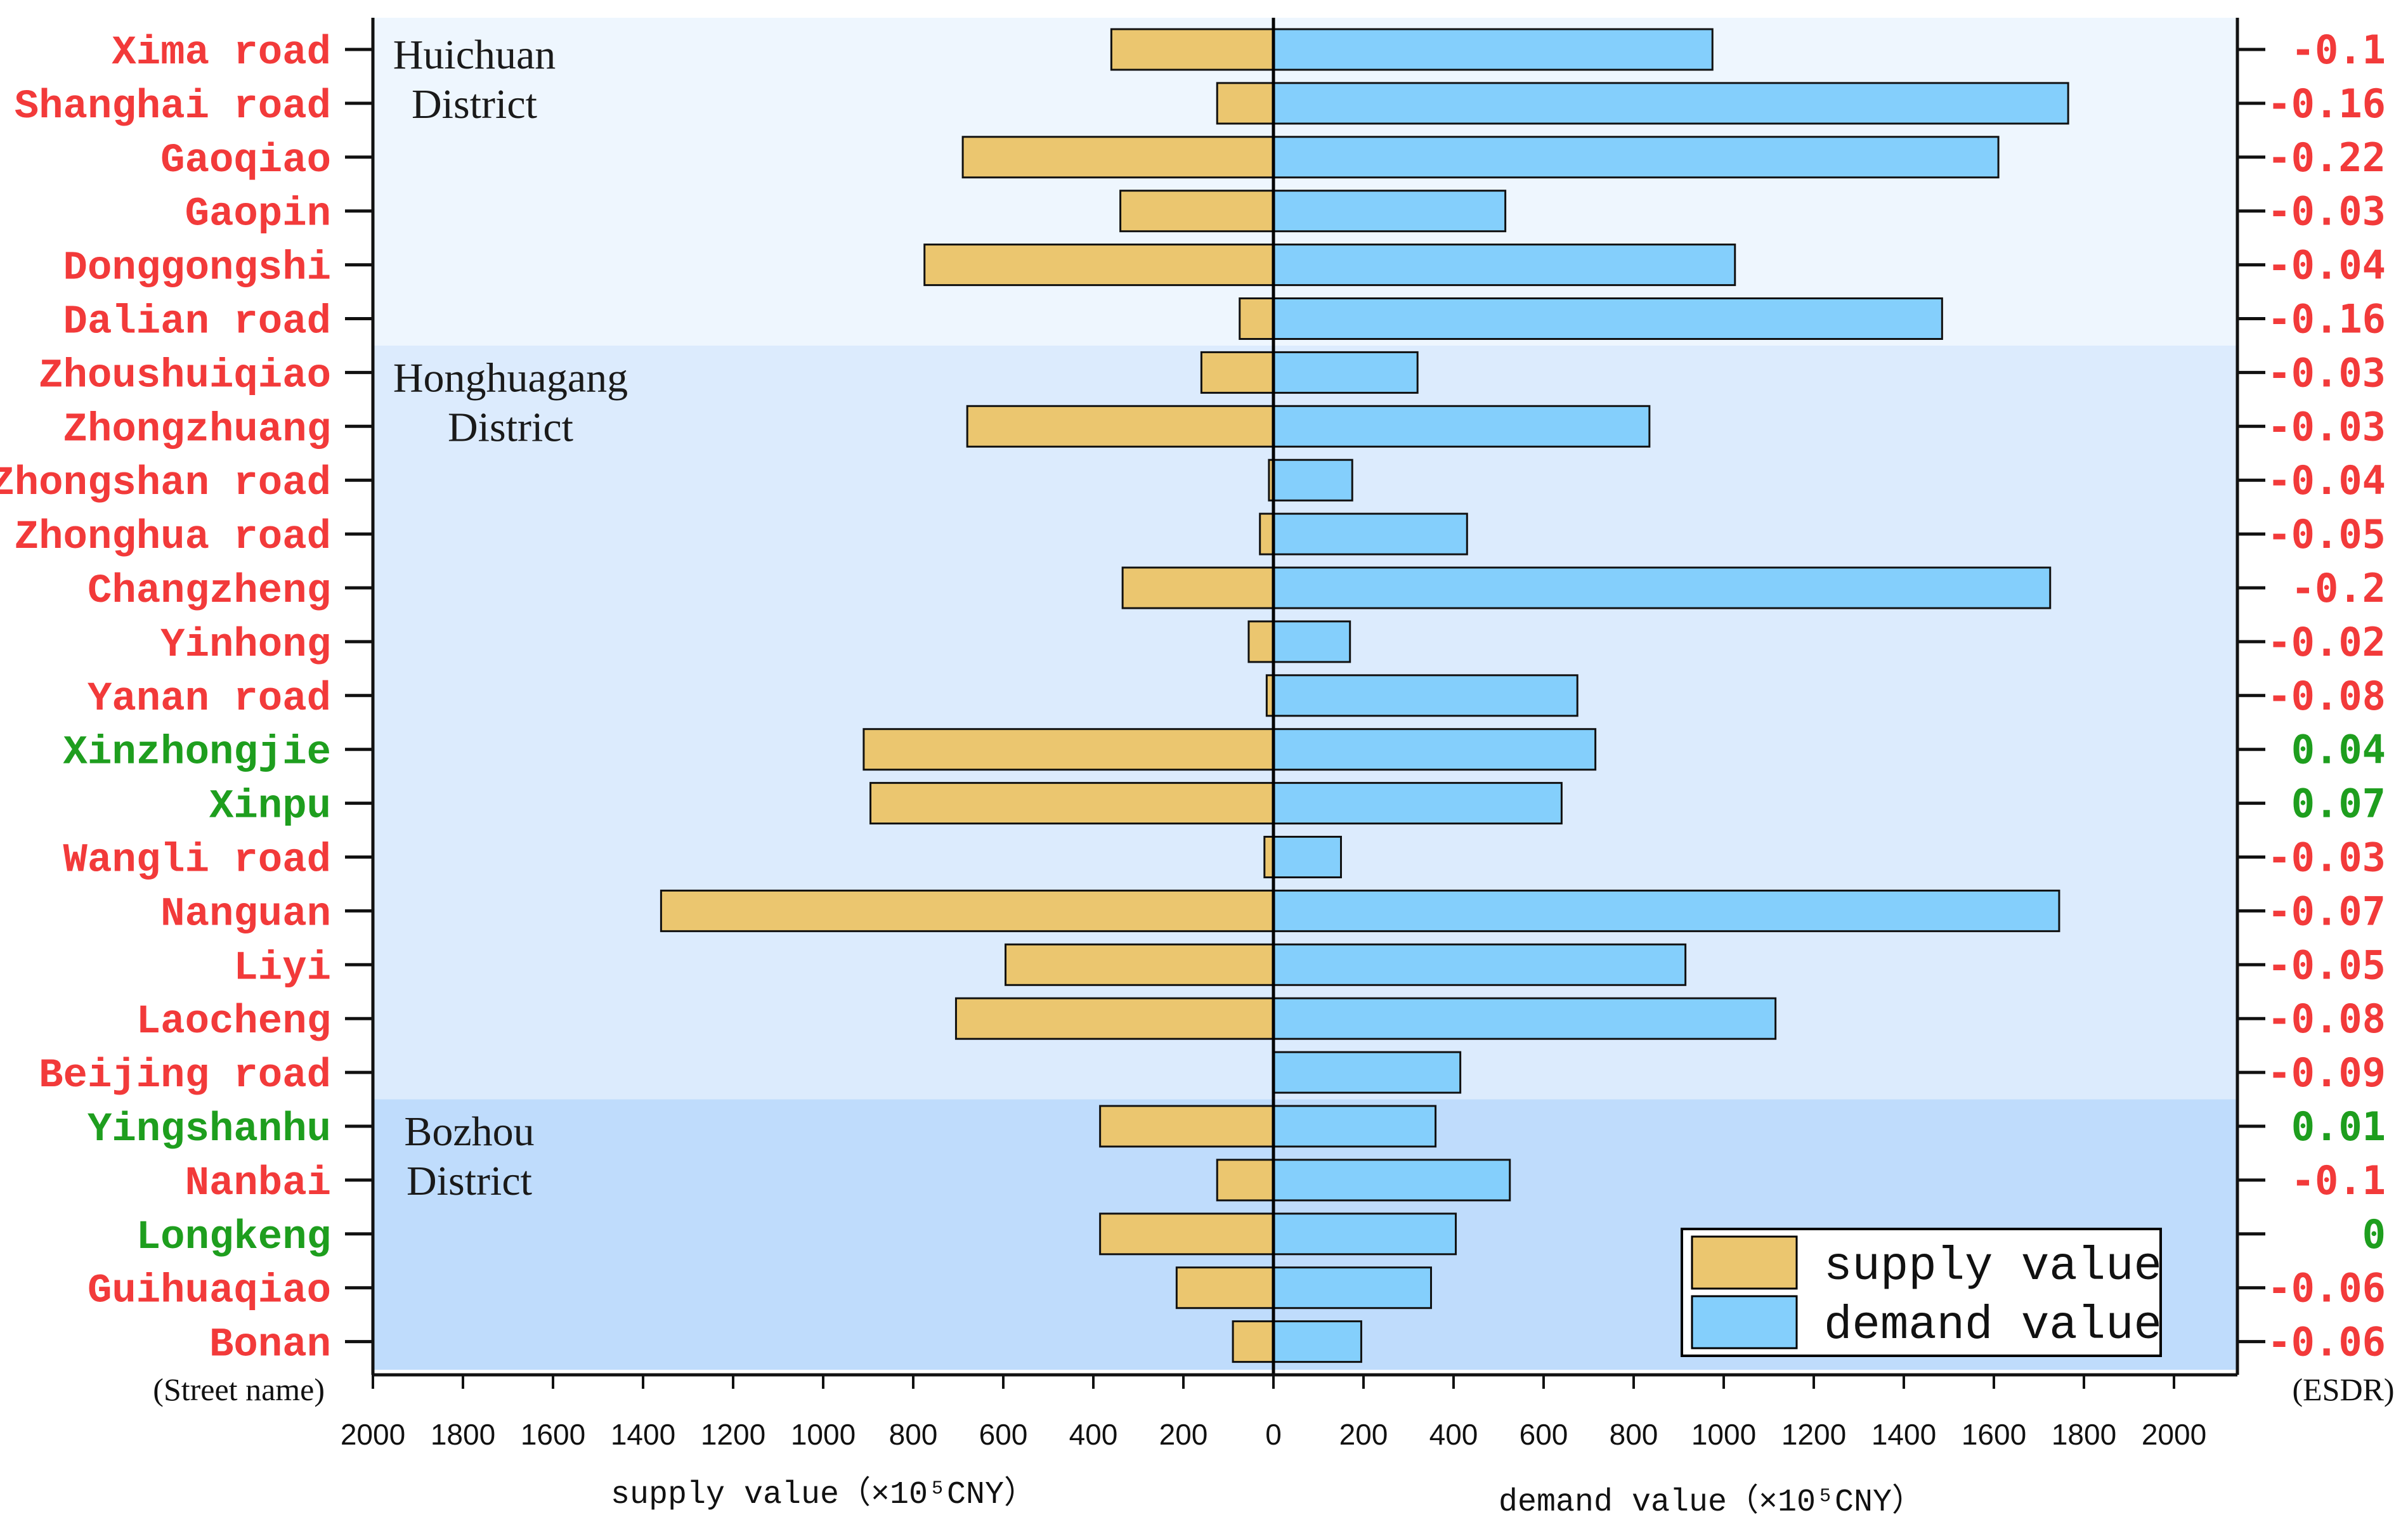 The height and width of the screenshot is (1534, 2408). Describe the element at coordinates (2326, 157) in the screenshot. I see `esdr-value: -0.22` at that location.